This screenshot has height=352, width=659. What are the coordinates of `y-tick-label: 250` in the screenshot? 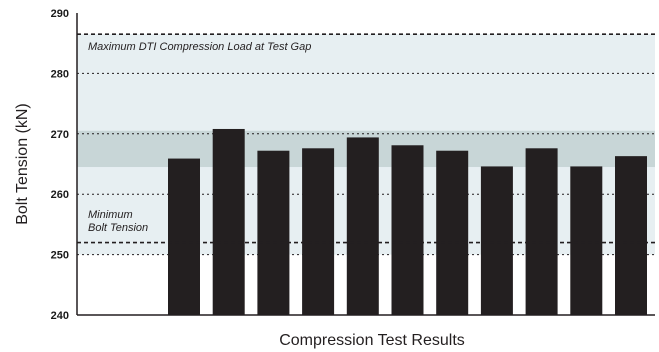 It's located at (60, 256).